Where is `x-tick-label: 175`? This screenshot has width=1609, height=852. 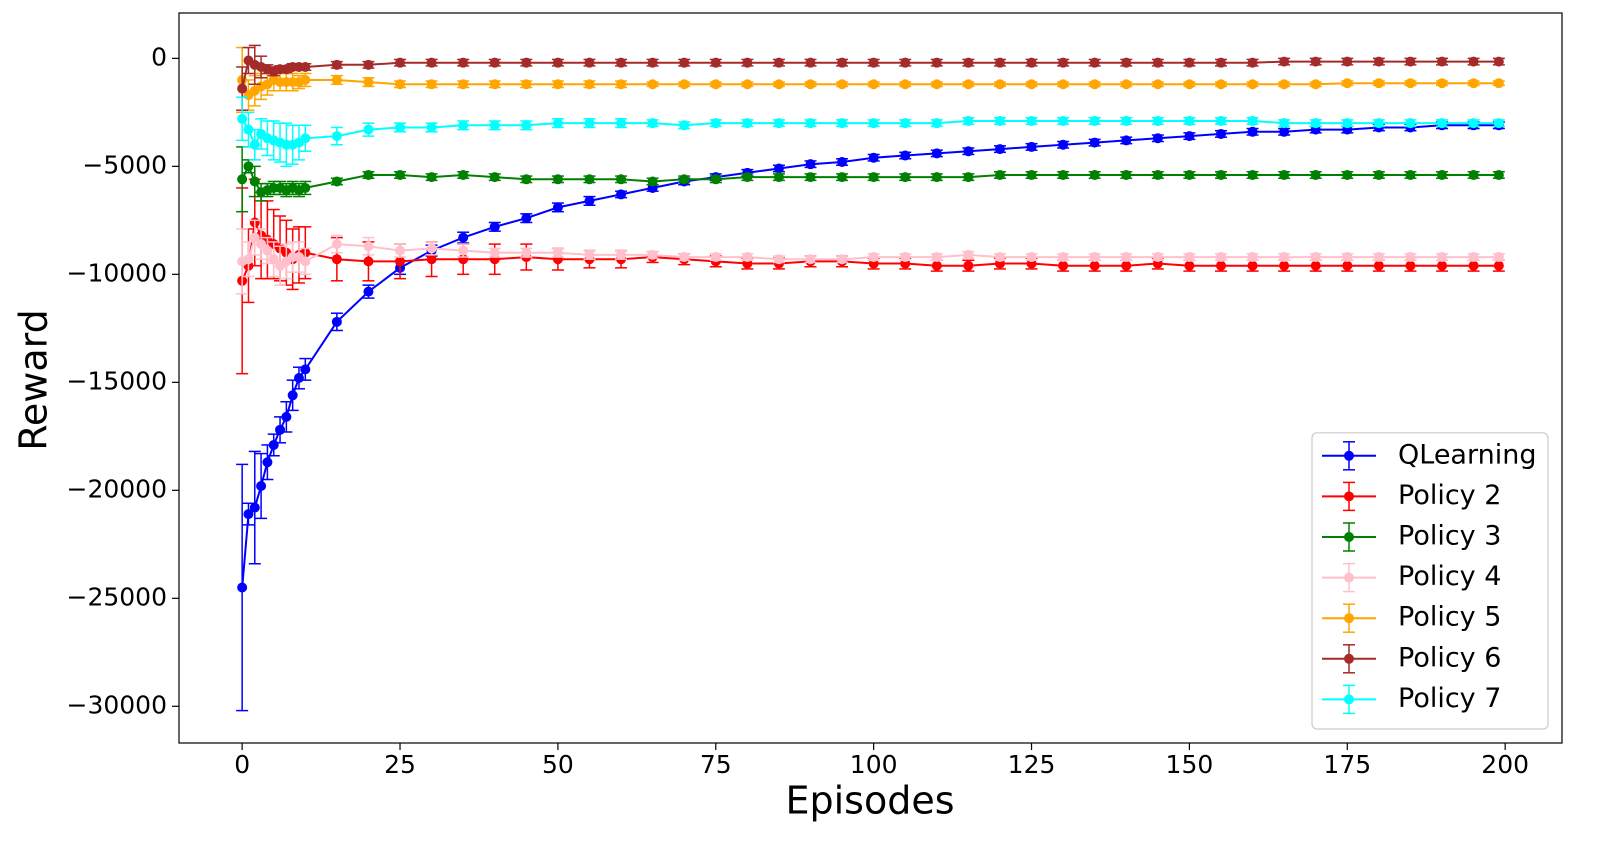
x-tick-label: 175 is located at coordinates (1347, 764).